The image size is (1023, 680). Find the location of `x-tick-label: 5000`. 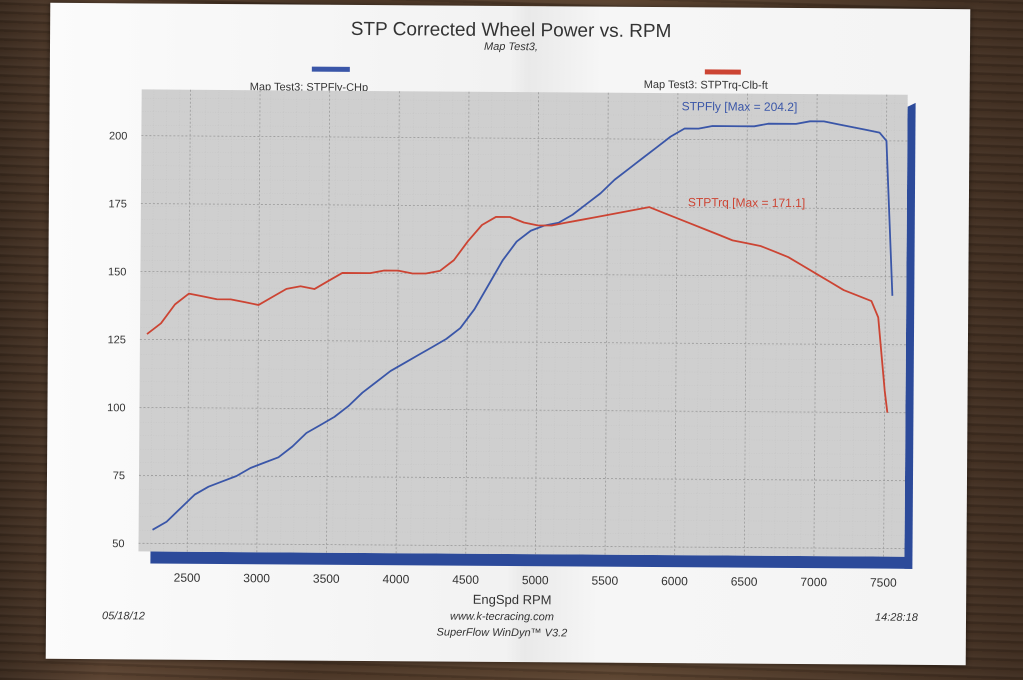

x-tick-label: 5000 is located at coordinates (535, 580).